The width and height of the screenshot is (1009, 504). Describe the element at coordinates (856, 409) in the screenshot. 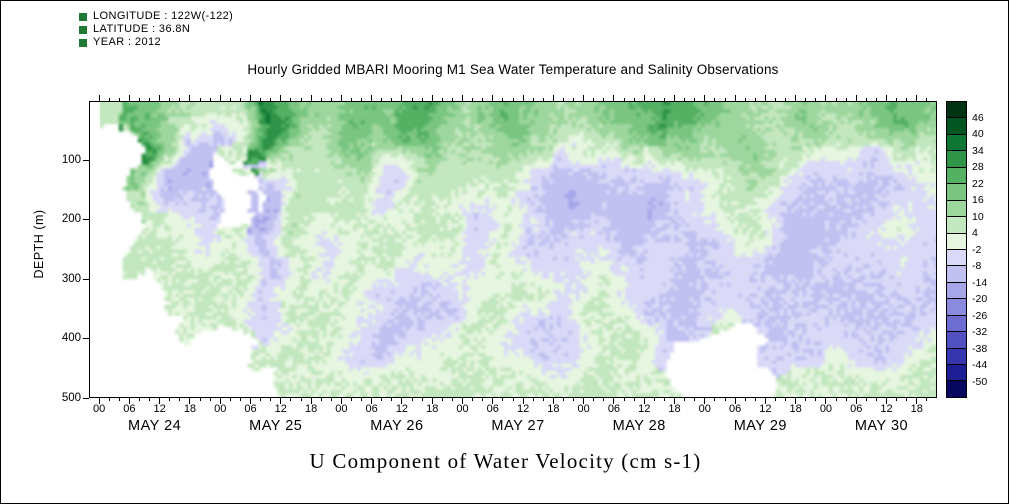

I see `x-hour-label: 06` at that location.